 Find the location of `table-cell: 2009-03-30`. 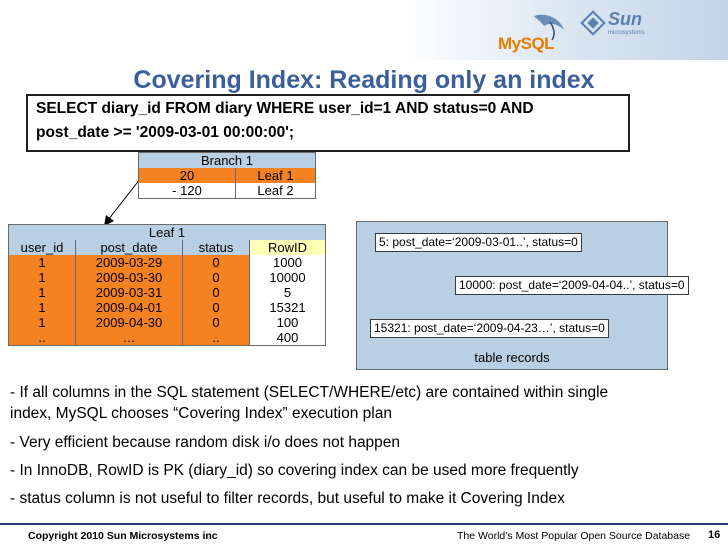

table-cell: 2009-03-30 is located at coordinates (129, 277).